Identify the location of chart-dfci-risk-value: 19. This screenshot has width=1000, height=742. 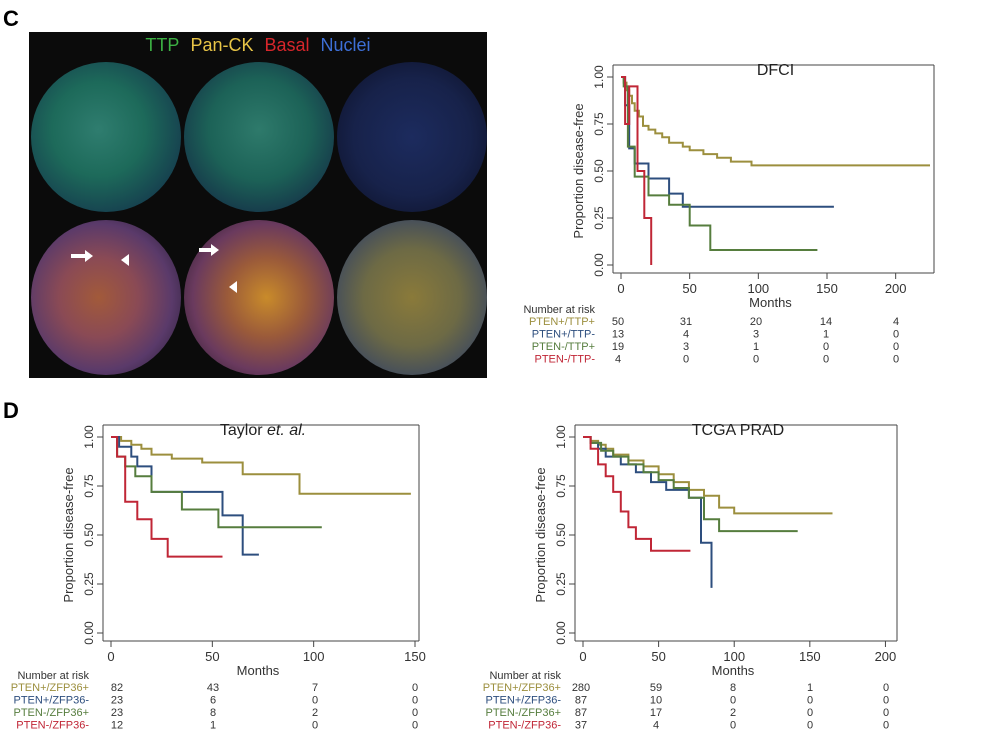
(618, 347).